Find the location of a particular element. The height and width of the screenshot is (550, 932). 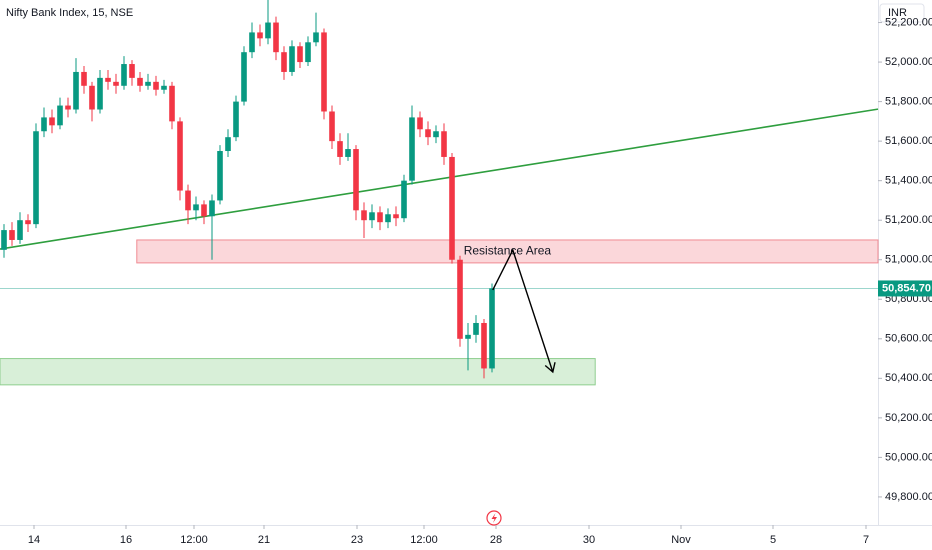

x-tick-label: 14 is located at coordinates (34, 540).